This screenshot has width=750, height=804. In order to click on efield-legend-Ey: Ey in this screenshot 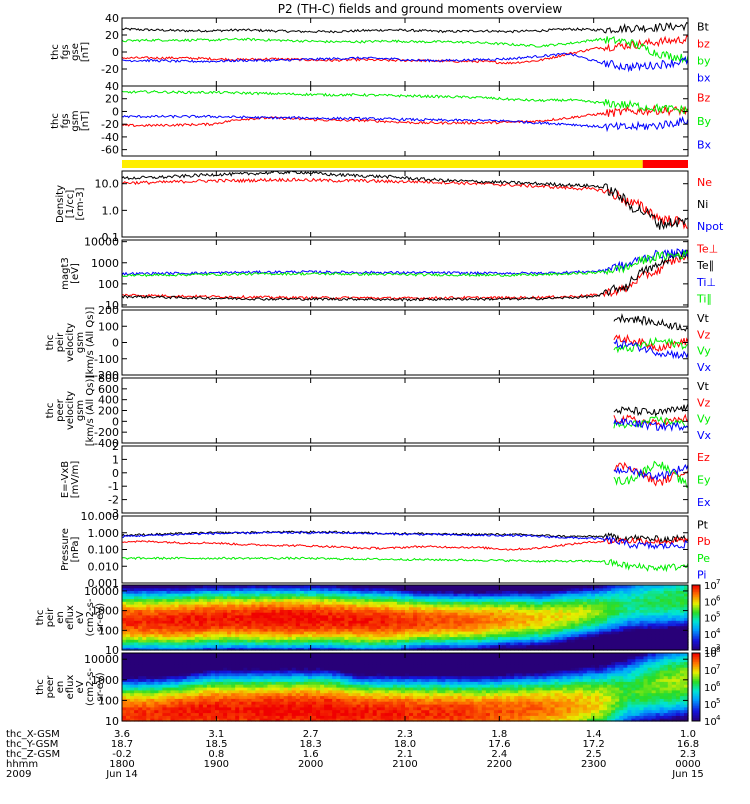, I will do `click(704, 480)`.